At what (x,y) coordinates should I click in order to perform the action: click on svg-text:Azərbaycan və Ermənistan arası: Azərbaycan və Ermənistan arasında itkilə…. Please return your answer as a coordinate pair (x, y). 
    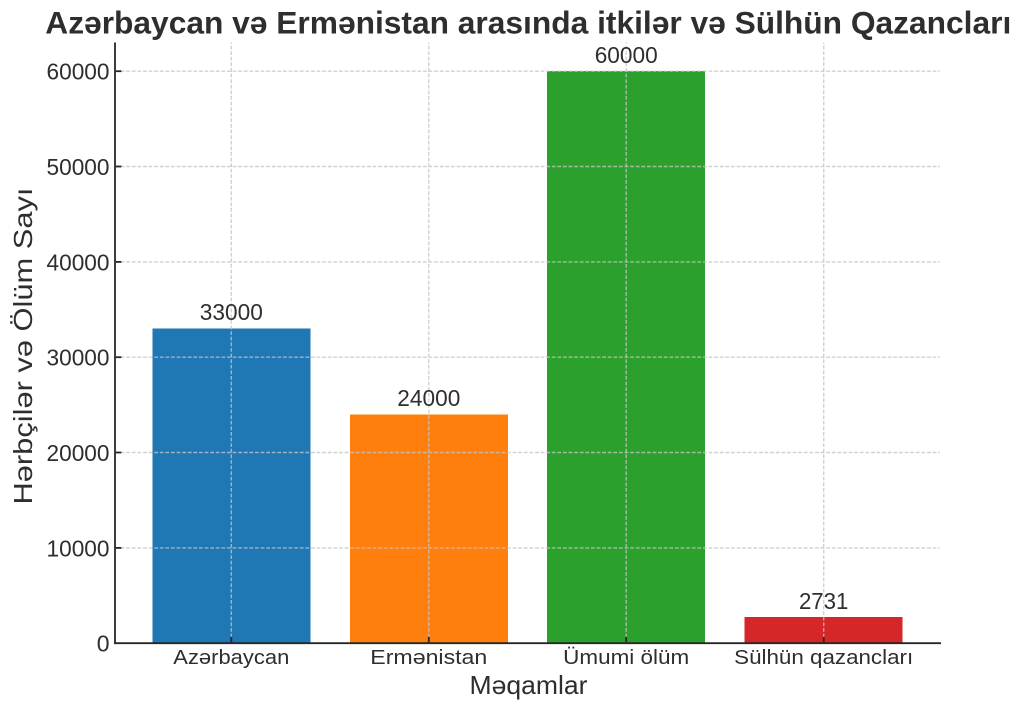
    Looking at the image, I should click on (528, 23).